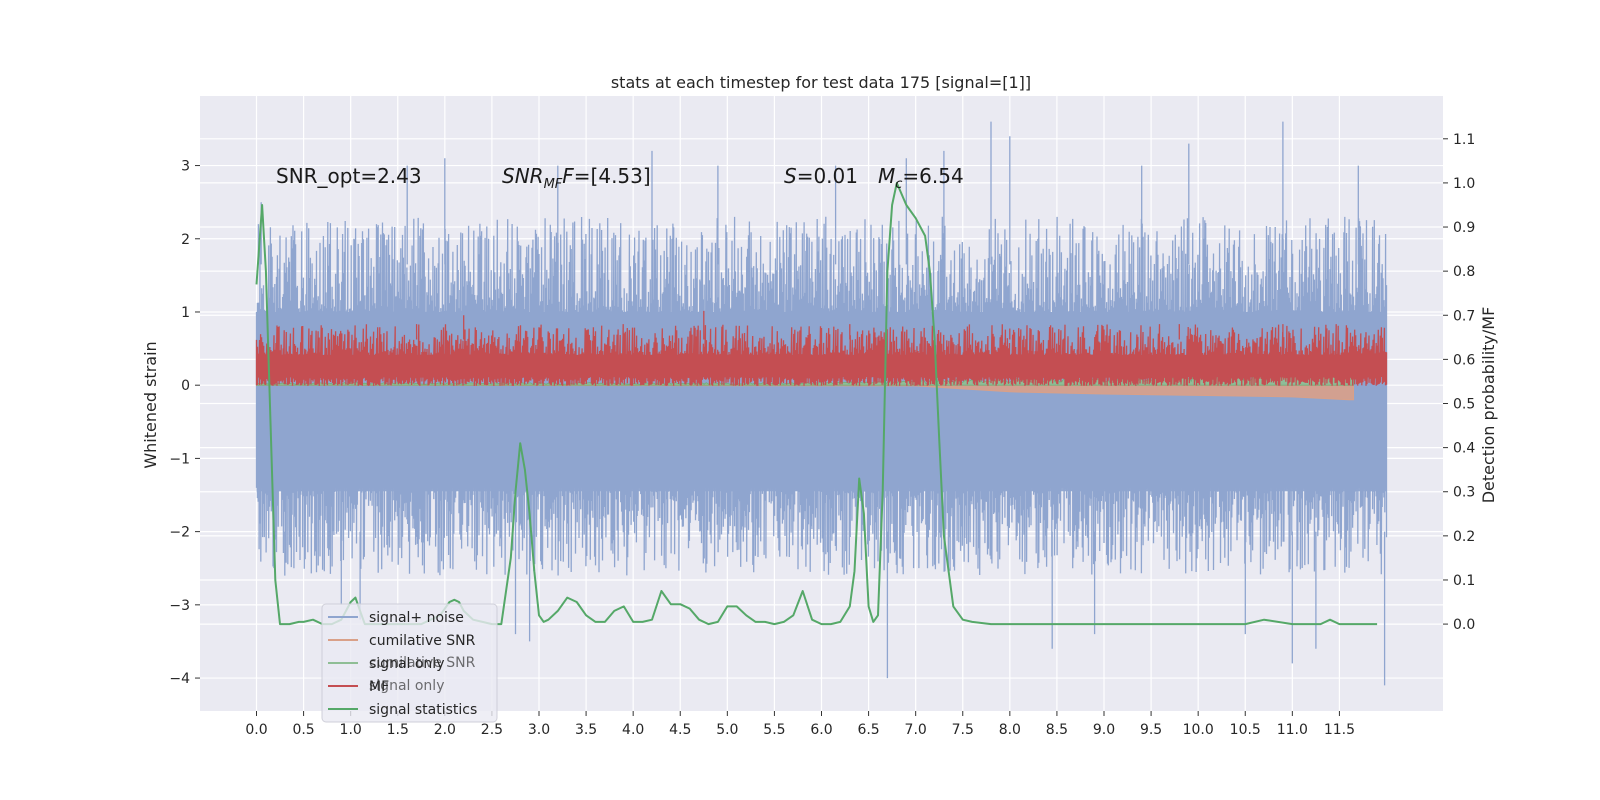  Describe the element at coordinates (185, 386) in the screenshot. I see `y-tick-label: 0` at that location.